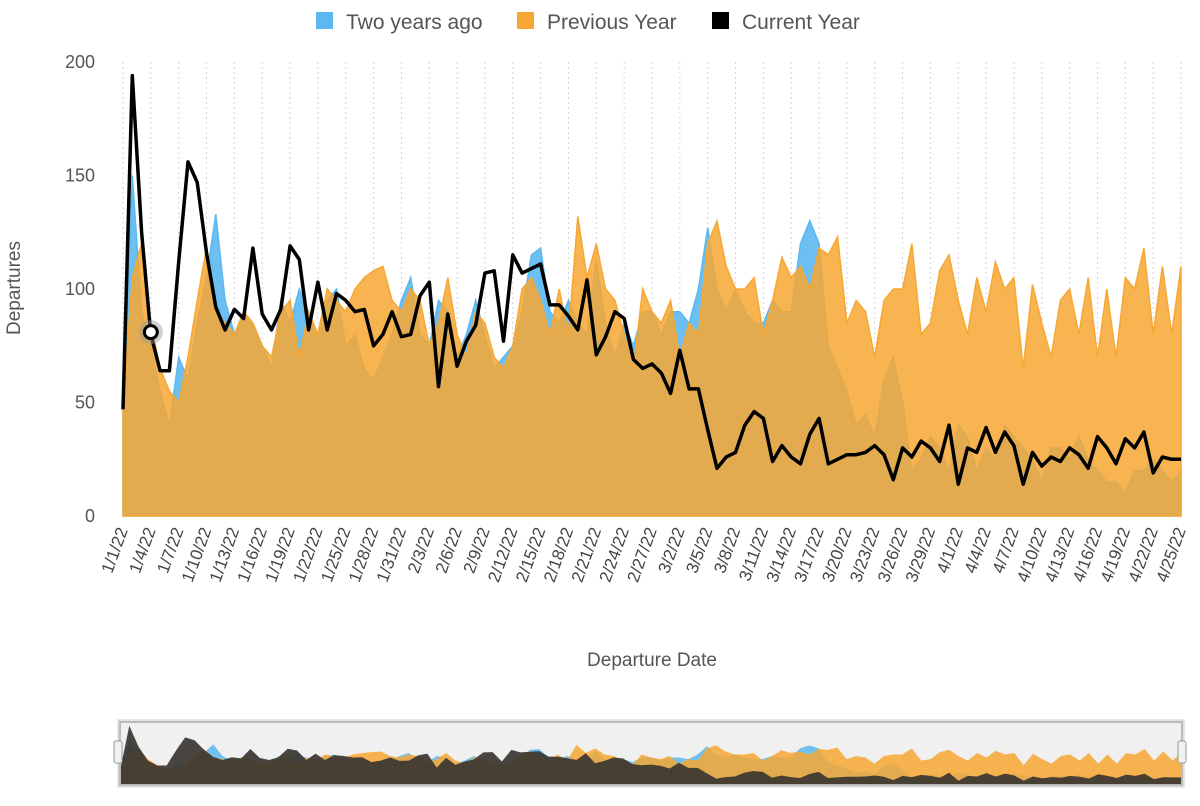  I want to click on y-axis-ticks: 0 50 100 150 200, so click(80, 289).